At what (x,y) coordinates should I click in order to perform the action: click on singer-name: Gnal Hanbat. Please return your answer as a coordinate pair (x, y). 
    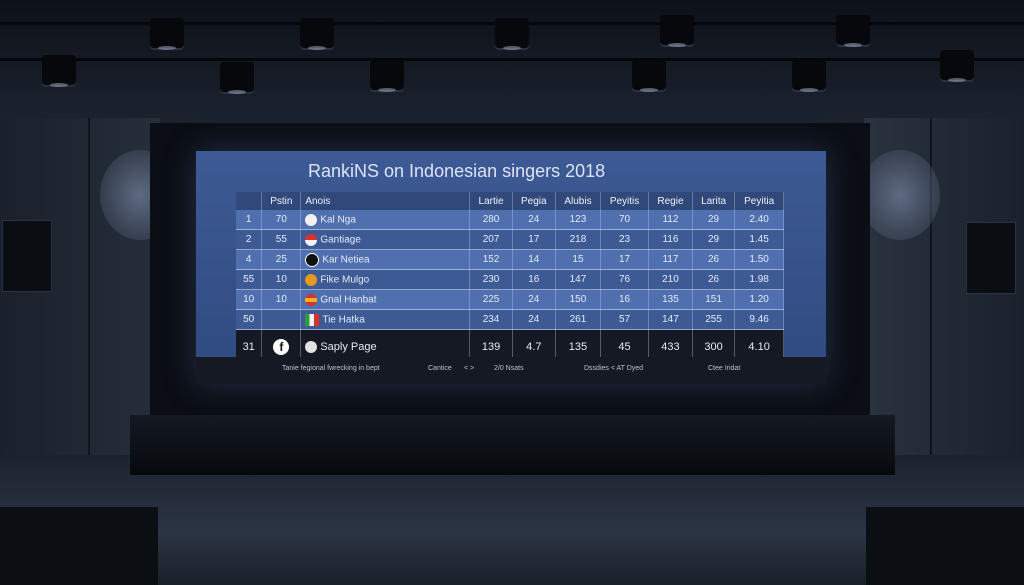
    Looking at the image, I should click on (348, 300).